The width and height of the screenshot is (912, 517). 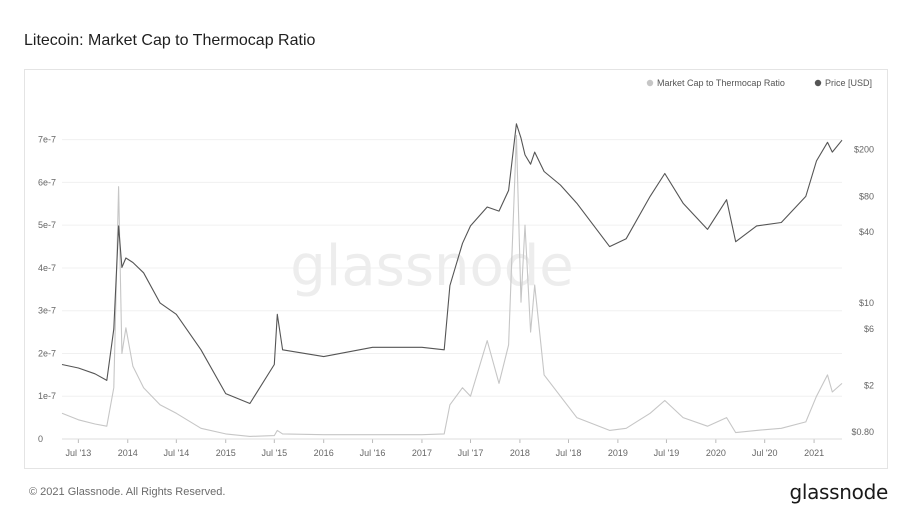 I want to click on legend-item-price: Price [USD], so click(x=843, y=83).